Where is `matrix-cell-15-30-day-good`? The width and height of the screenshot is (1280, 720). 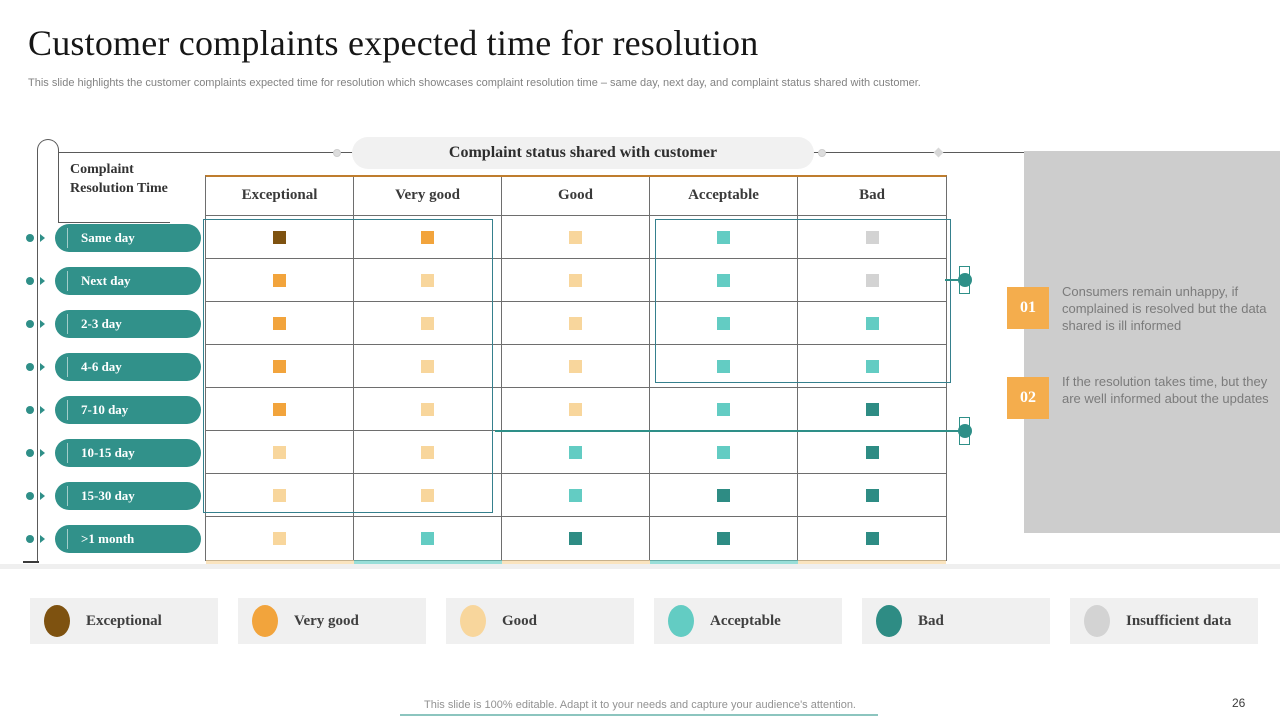
matrix-cell-15-30-day-good is located at coordinates (576, 495).